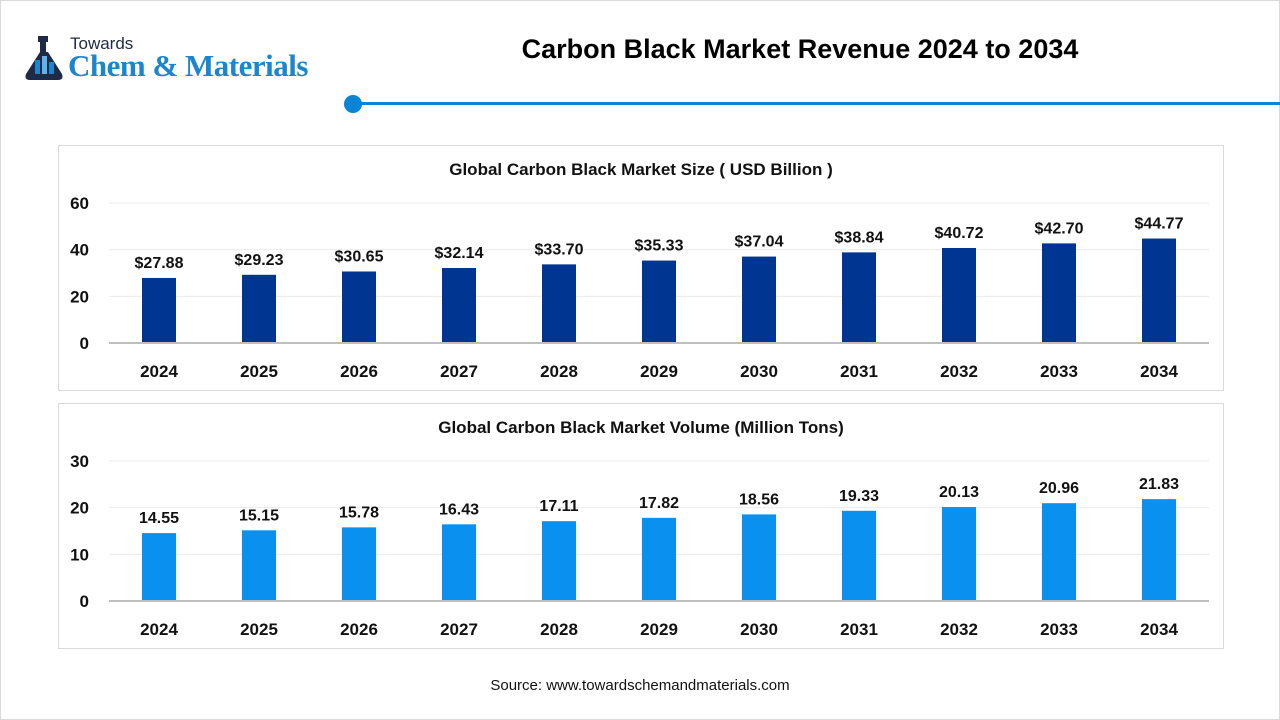 The height and width of the screenshot is (720, 1280). Describe the element at coordinates (959, 492) in the screenshot. I see `data-label: 20.13` at that location.